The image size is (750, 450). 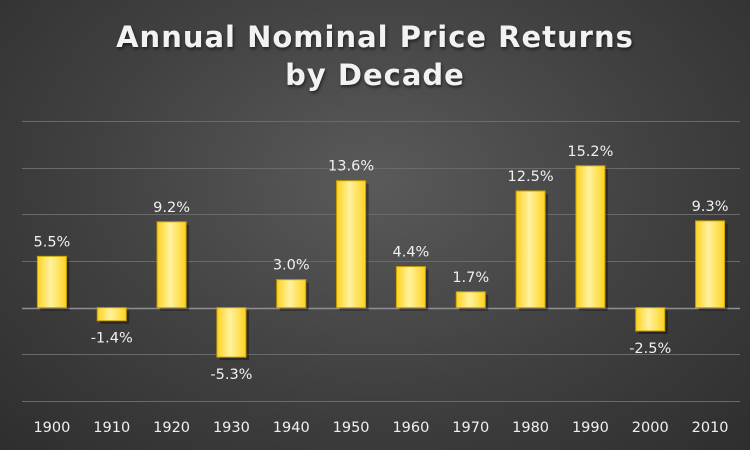 What do you see at coordinates (410, 287) in the screenshot?
I see `bar-1960` at bounding box center [410, 287].